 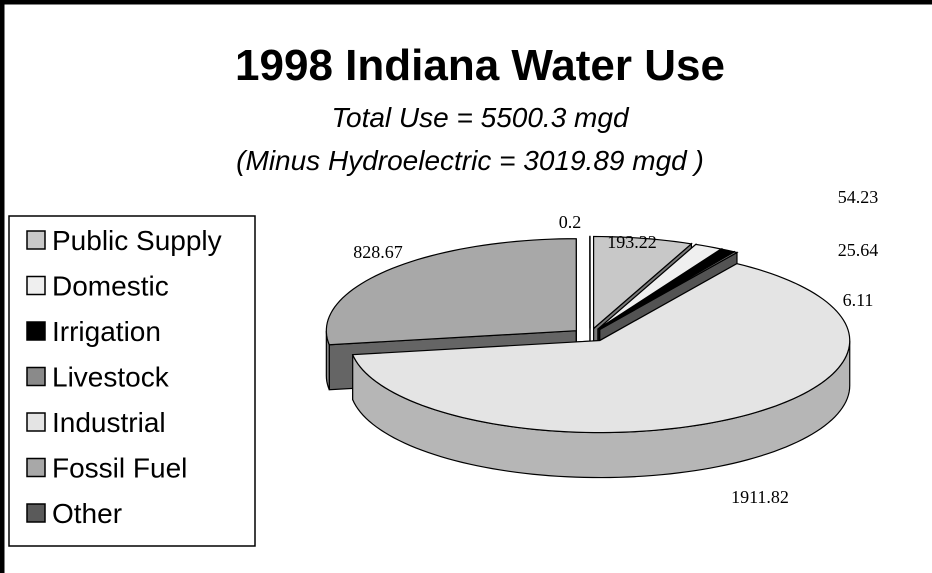 I want to click on data-label: 1911.82, so click(x=760, y=497).